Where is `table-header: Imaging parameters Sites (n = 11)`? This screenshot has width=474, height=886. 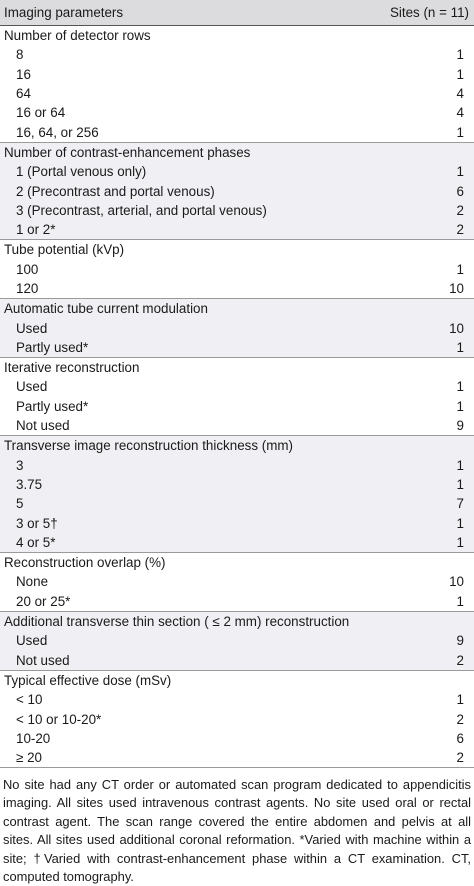
table-header: Imaging parameters Sites (n = 11) is located at coordinates (237, 13).